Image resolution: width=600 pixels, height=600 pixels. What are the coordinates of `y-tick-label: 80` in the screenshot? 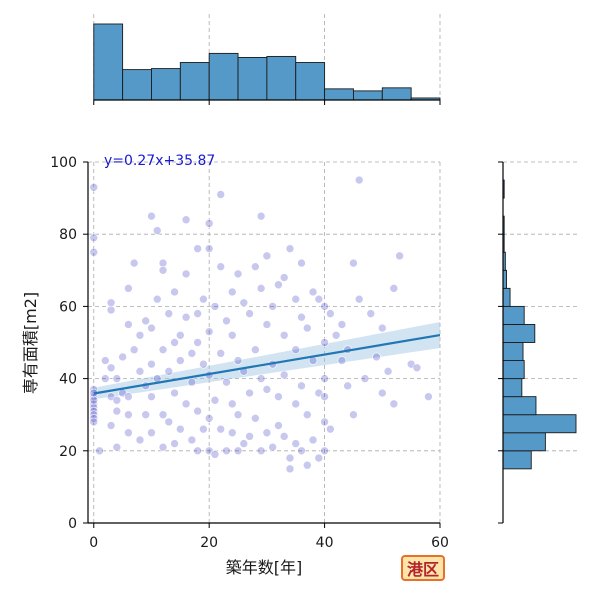 It's located at (68, 235).